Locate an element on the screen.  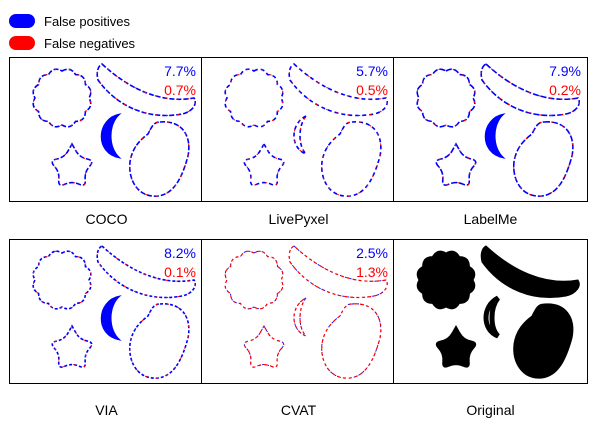
legend: False positives False negatives is located at coordinates (72, 32).